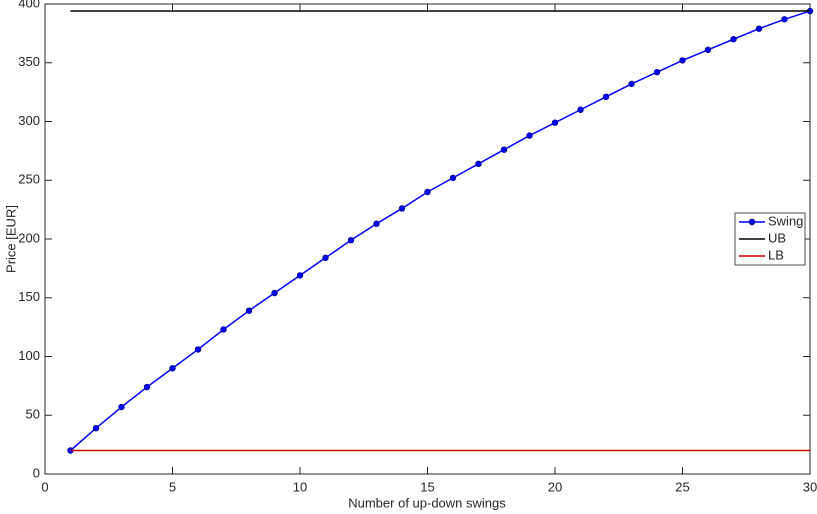 This screenshot has width=817, height=514. What do you see at coordinates (33, 414) in the screenshot?
I see `y-tick-label: 50` at bounding box center [33, 414].